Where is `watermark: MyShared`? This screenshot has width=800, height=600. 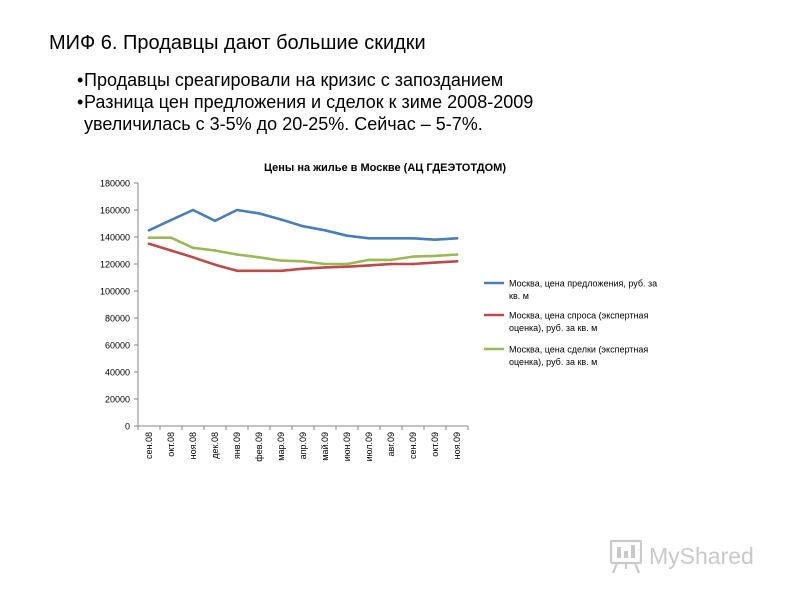 watermark: MyShared is located at coordinates (692, 557).